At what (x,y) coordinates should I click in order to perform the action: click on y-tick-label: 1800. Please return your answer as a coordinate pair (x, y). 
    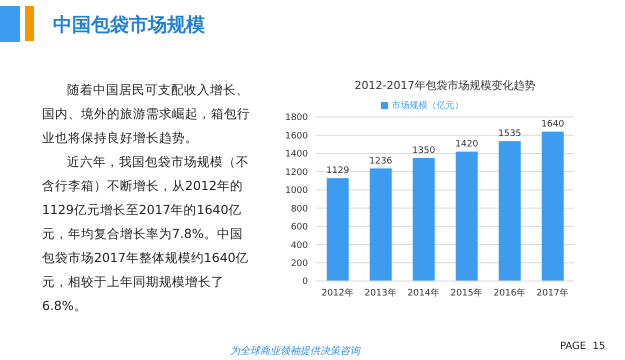
    Looking at the image, I should click on (296, 118).